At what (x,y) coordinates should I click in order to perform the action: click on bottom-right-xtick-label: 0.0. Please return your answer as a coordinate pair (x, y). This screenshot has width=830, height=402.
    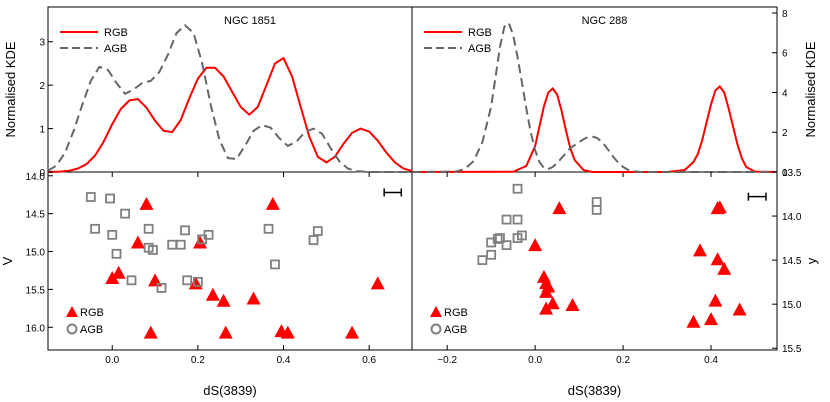
    Looking at the image, I should click on (535, 360).